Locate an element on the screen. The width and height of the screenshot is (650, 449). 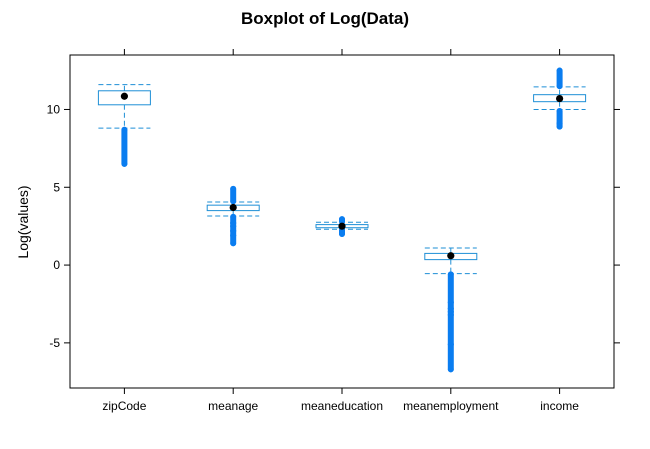
x-tick-label: zipCode is located at coordinates (124, 406).